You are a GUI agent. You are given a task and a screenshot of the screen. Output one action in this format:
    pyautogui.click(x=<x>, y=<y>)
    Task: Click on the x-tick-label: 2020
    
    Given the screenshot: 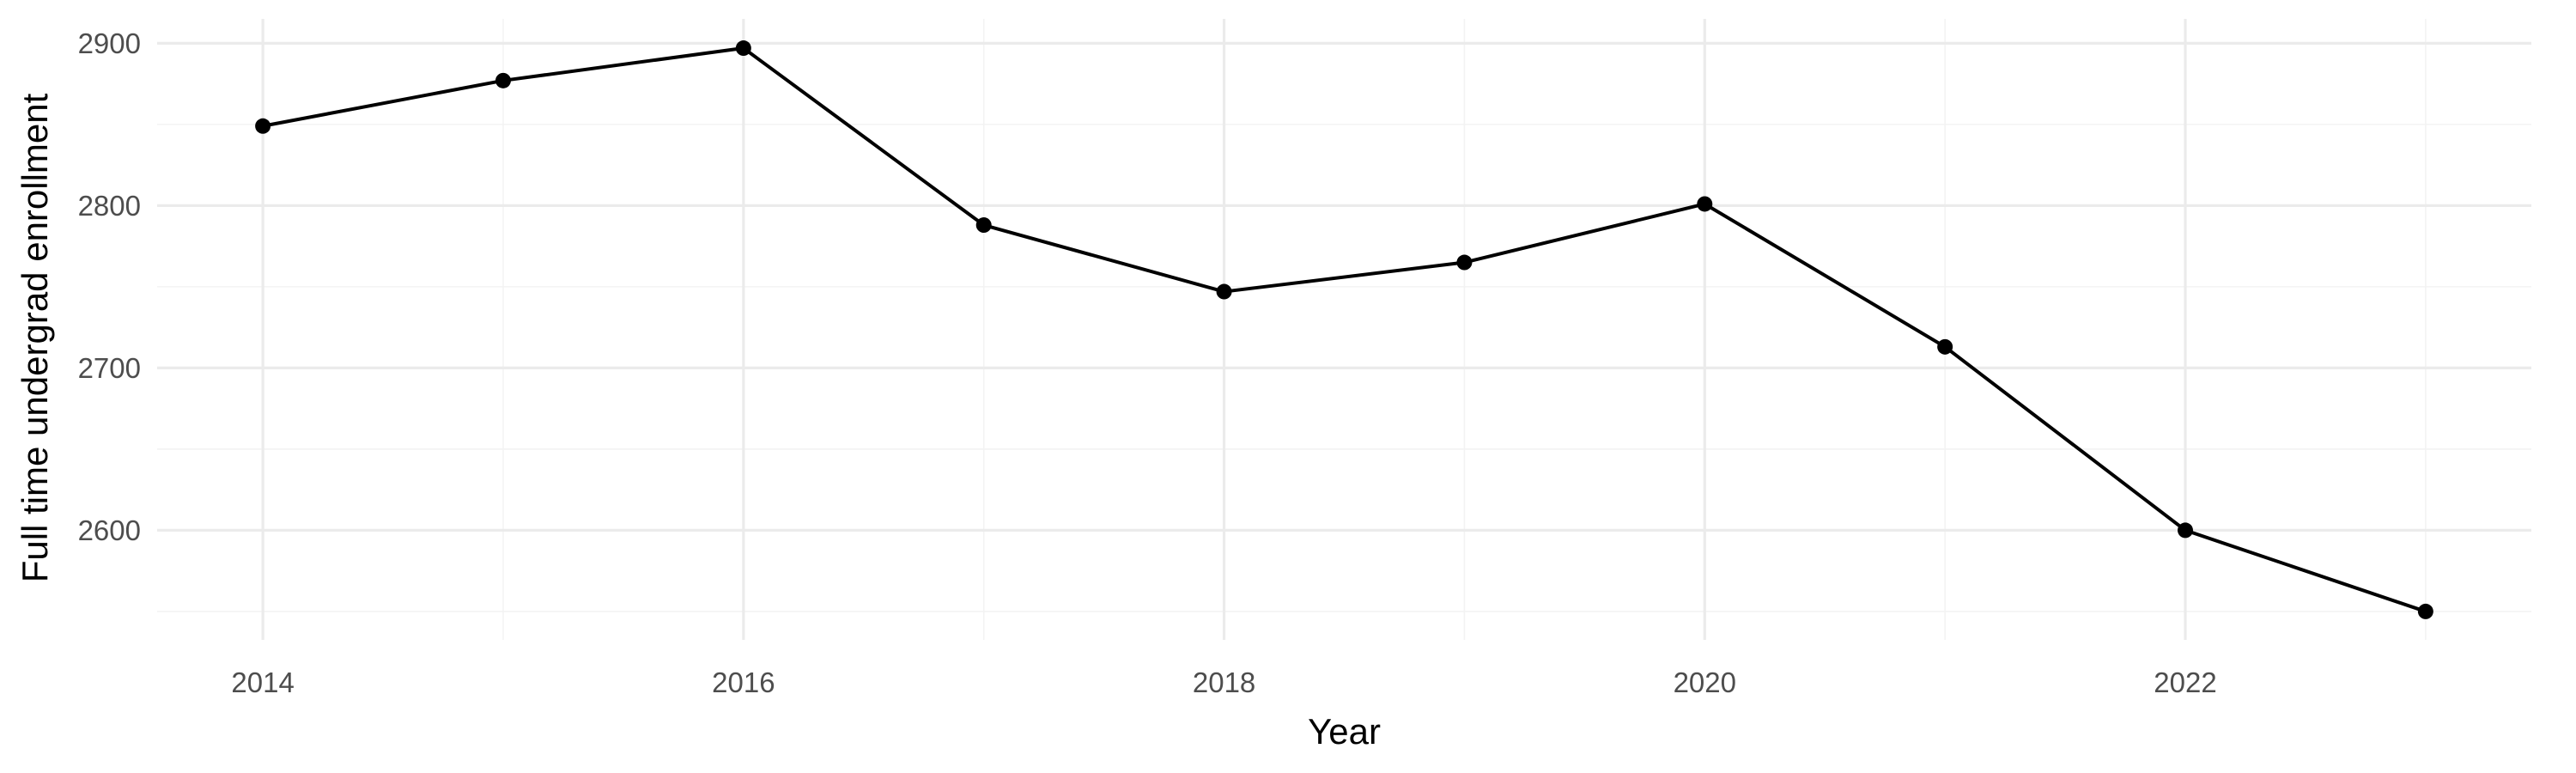 What is the action you would take?
    pyautogui.click(x=1705, y=682)
    